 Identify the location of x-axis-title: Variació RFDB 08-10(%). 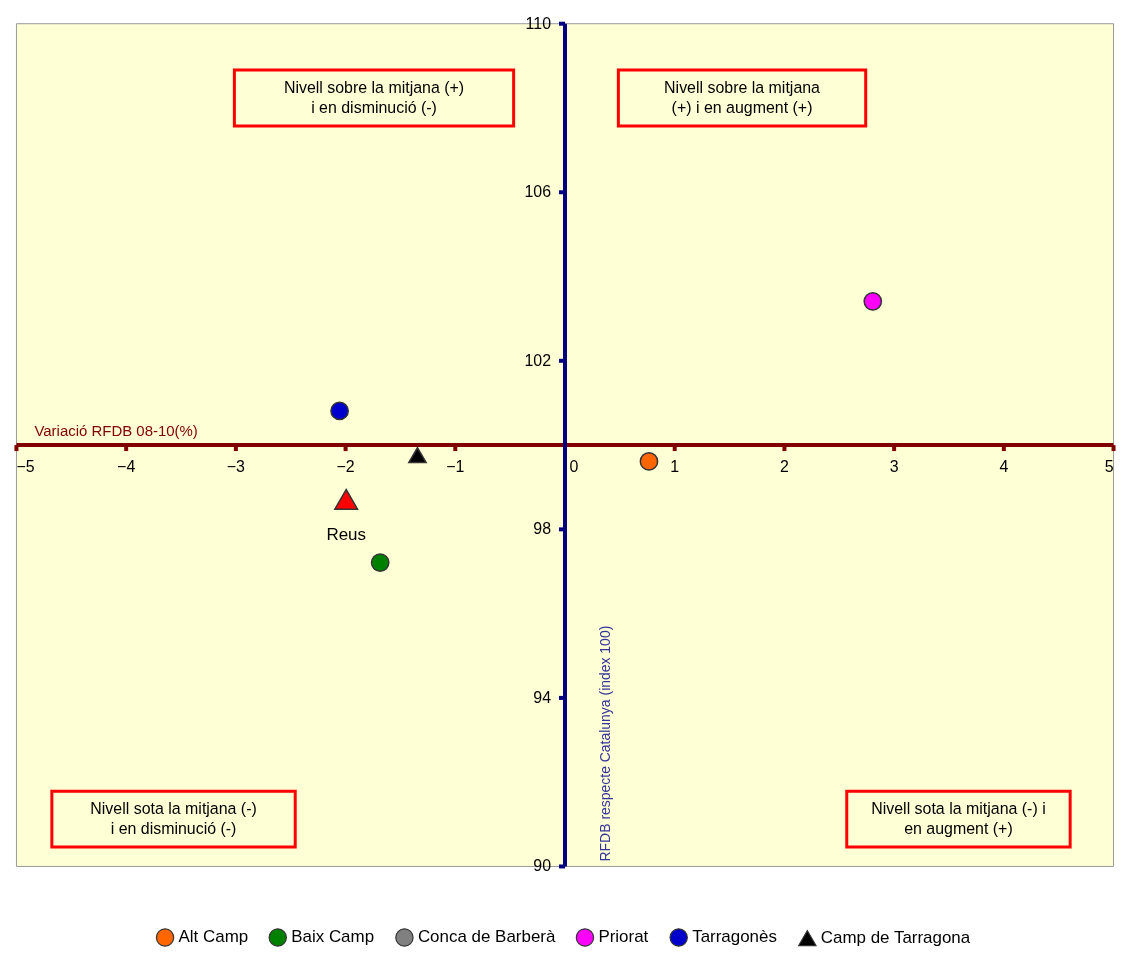
(116, 431).